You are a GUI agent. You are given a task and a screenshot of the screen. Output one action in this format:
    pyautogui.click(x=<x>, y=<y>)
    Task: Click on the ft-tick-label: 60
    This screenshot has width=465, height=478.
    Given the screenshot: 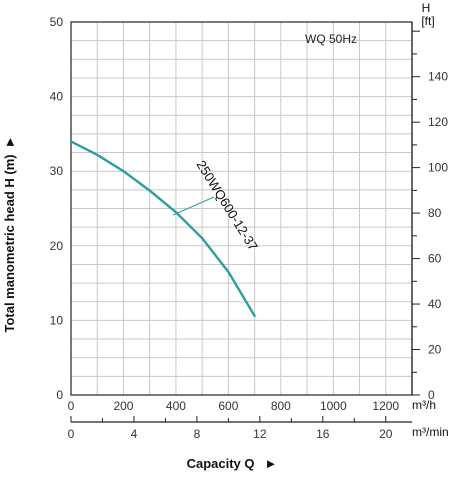 What is the action you would take?
    pyautogui.click(x=435, y=259)
    